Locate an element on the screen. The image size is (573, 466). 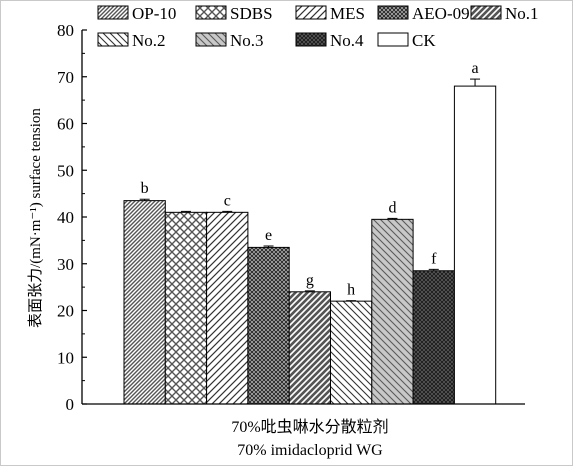
legend-label: OP-10 is located at coordinates (154, 13).